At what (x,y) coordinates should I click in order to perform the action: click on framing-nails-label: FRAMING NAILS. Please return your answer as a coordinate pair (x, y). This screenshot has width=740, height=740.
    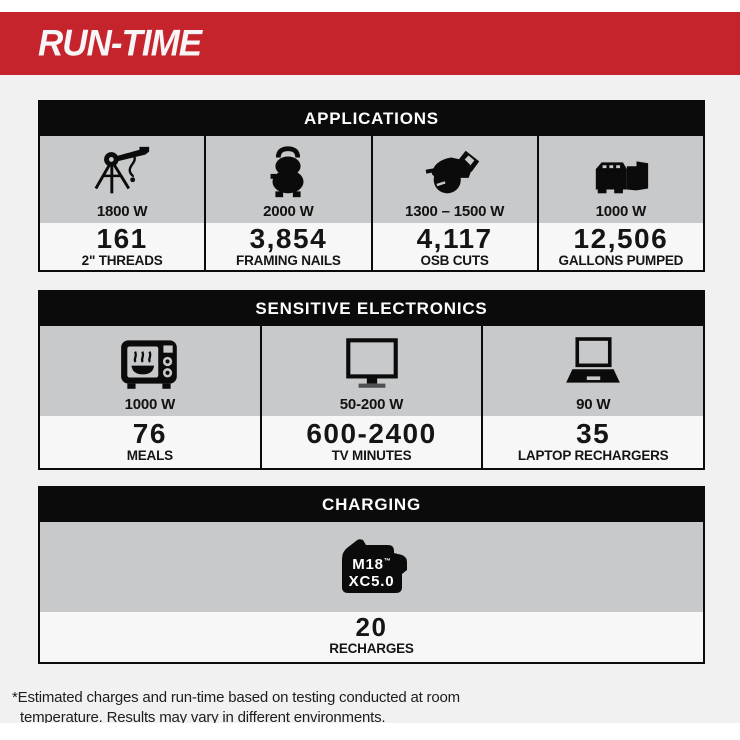
    Looking at the image, I should click on (288, 260).